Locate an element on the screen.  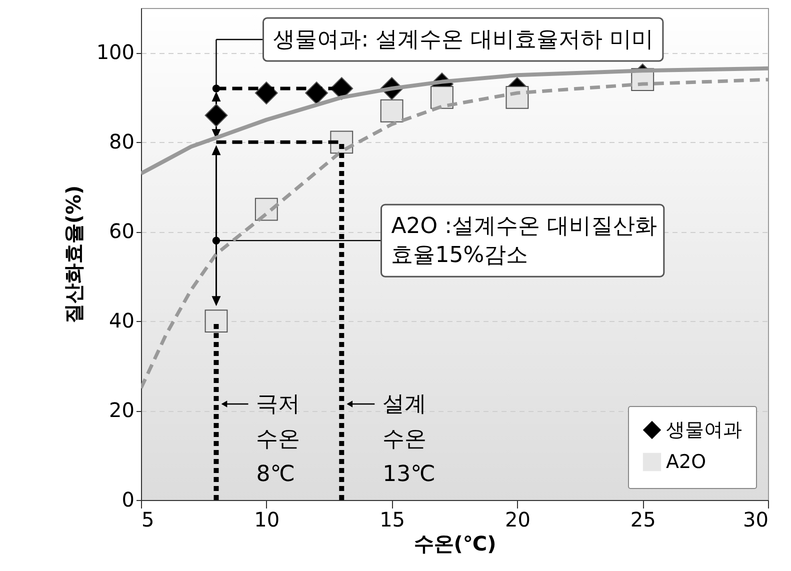
x-tick-label: 30 is located at coordinates (755, 520).